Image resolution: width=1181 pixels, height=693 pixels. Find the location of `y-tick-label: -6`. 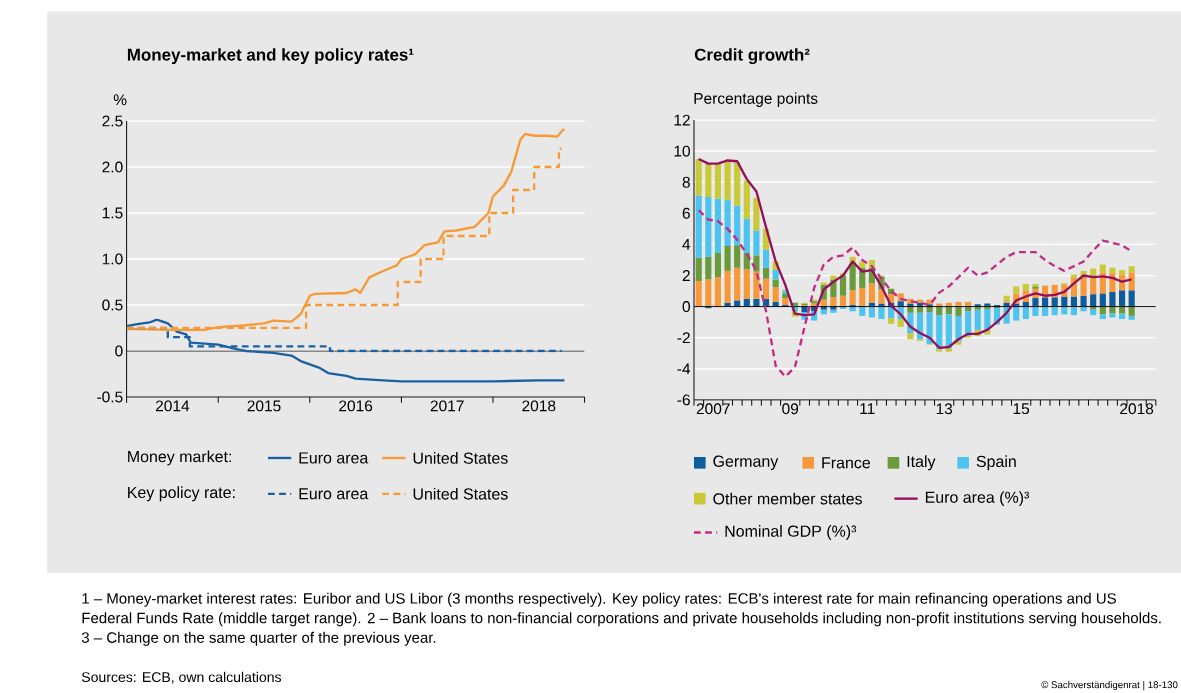

y-tick-label: -6 is located at coordinates (683, 400).